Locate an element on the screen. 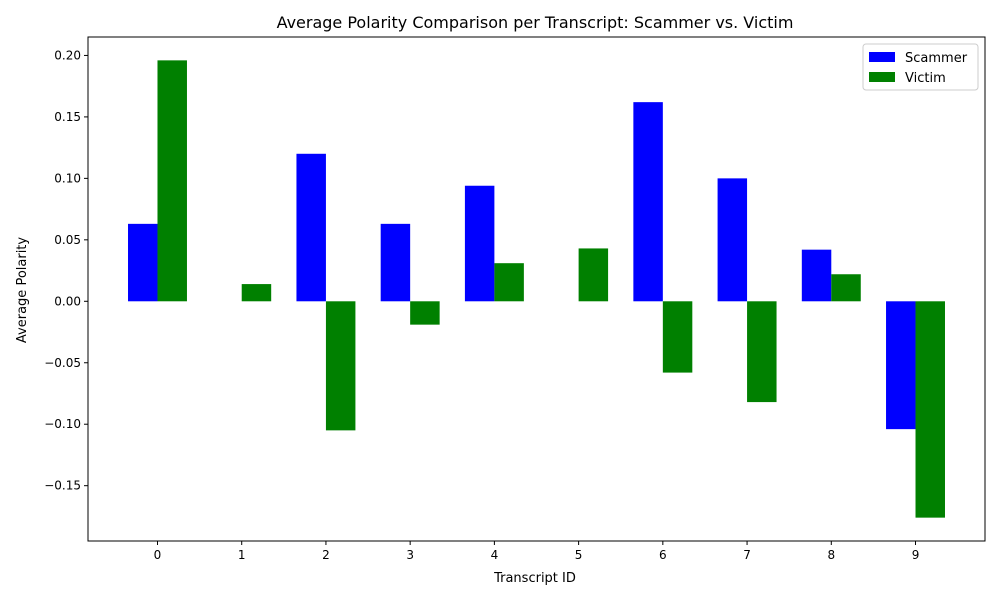  x-tick-label: 8 is located at coordinates (831, 555).